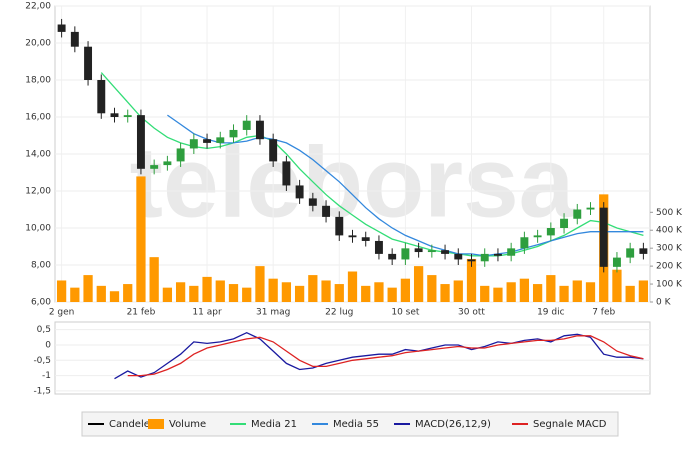 The width and height of the screenshot is (700, 451). I want to click on y2-tick-label: 400 K, so click(669, 231).